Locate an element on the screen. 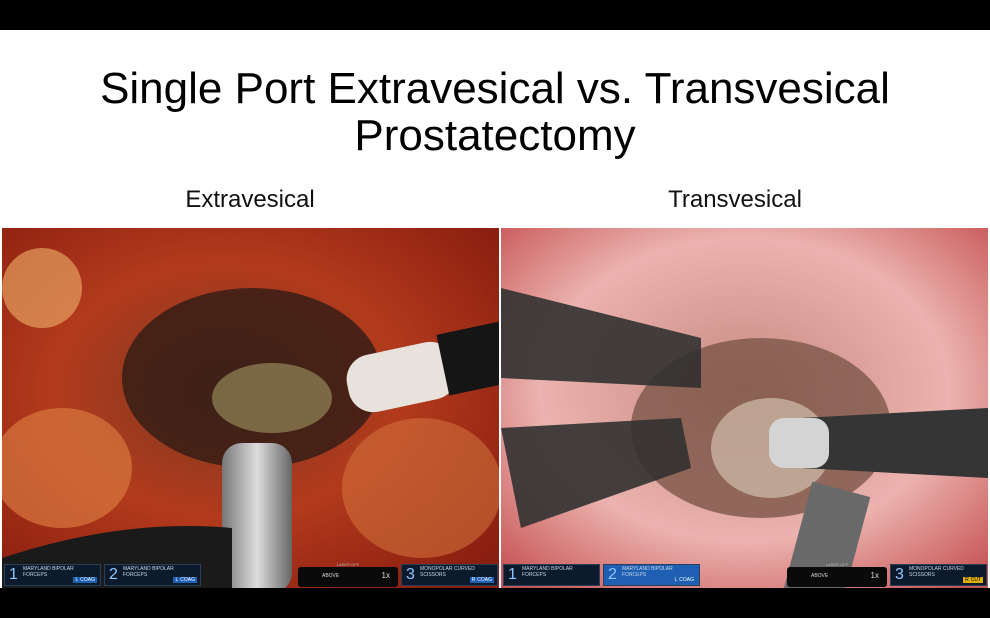 The width and height of the screenshot is (990, 618). mode: CUT is located at coordinates (975, 580).